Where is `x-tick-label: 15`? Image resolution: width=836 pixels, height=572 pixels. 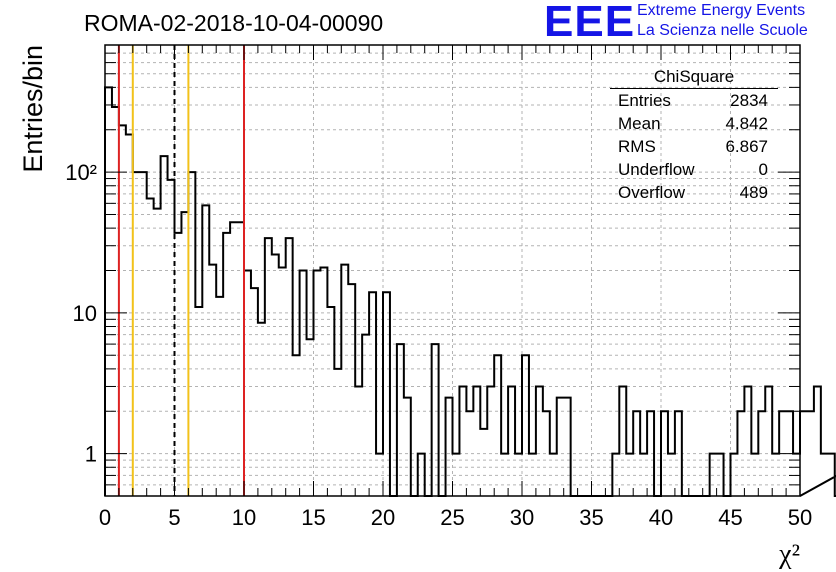 x-tick-label: 15 is located at coordinates (313, 517).